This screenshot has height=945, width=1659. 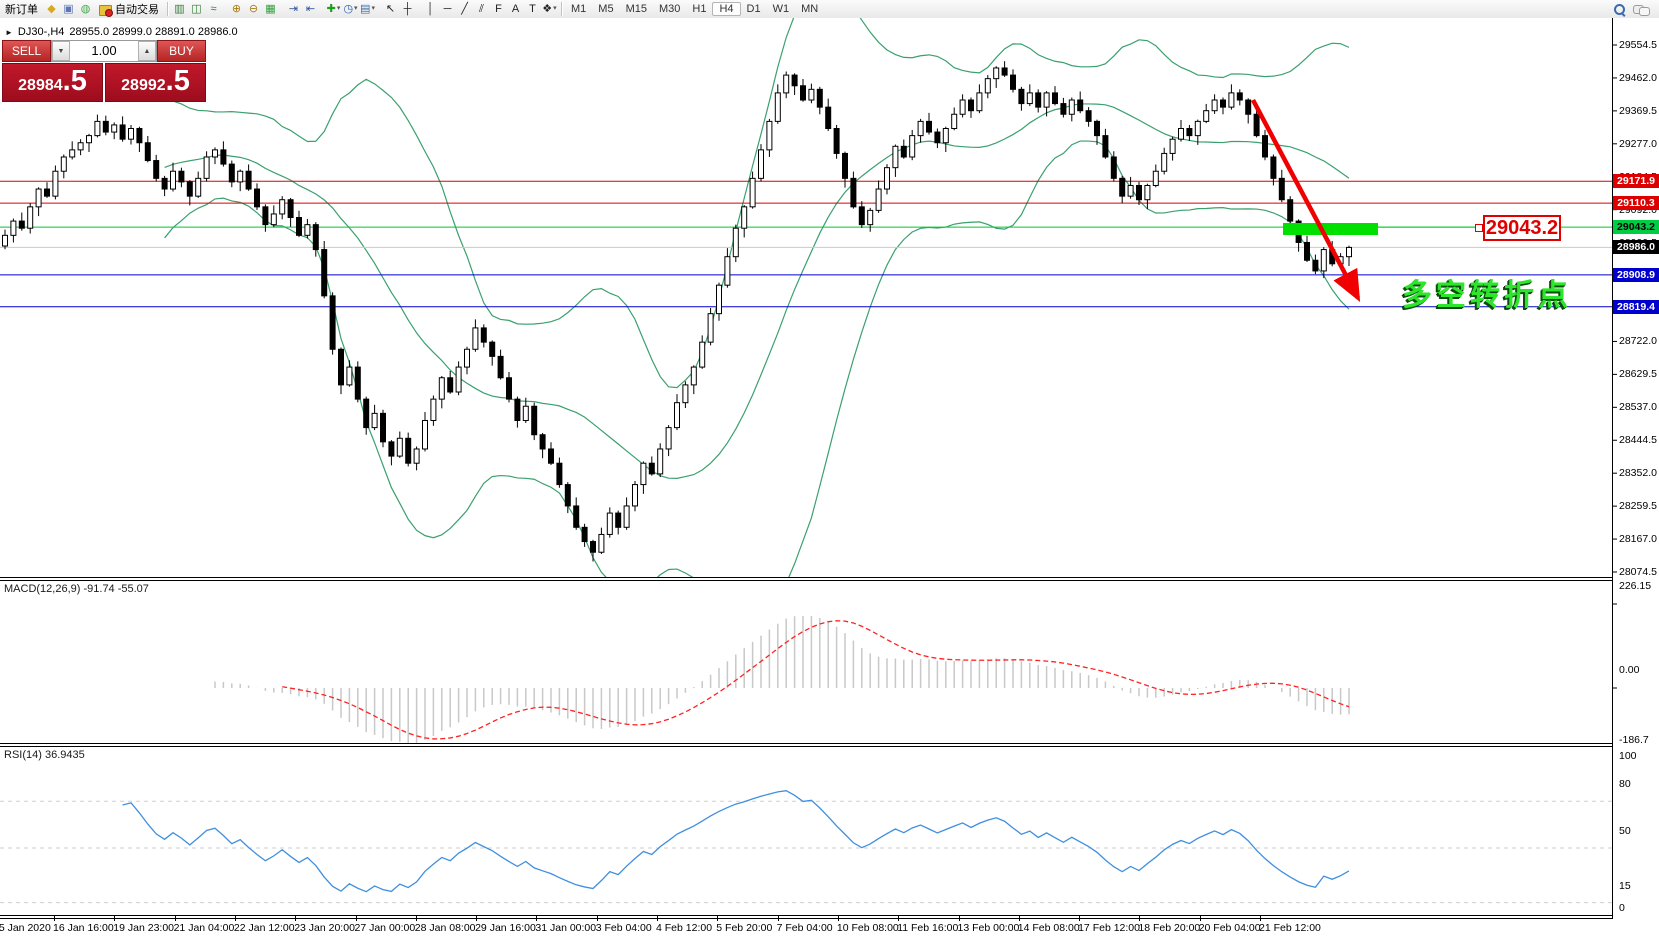 I want to click on templates-button-dropdown: ▾, so click(x=373, y=8).